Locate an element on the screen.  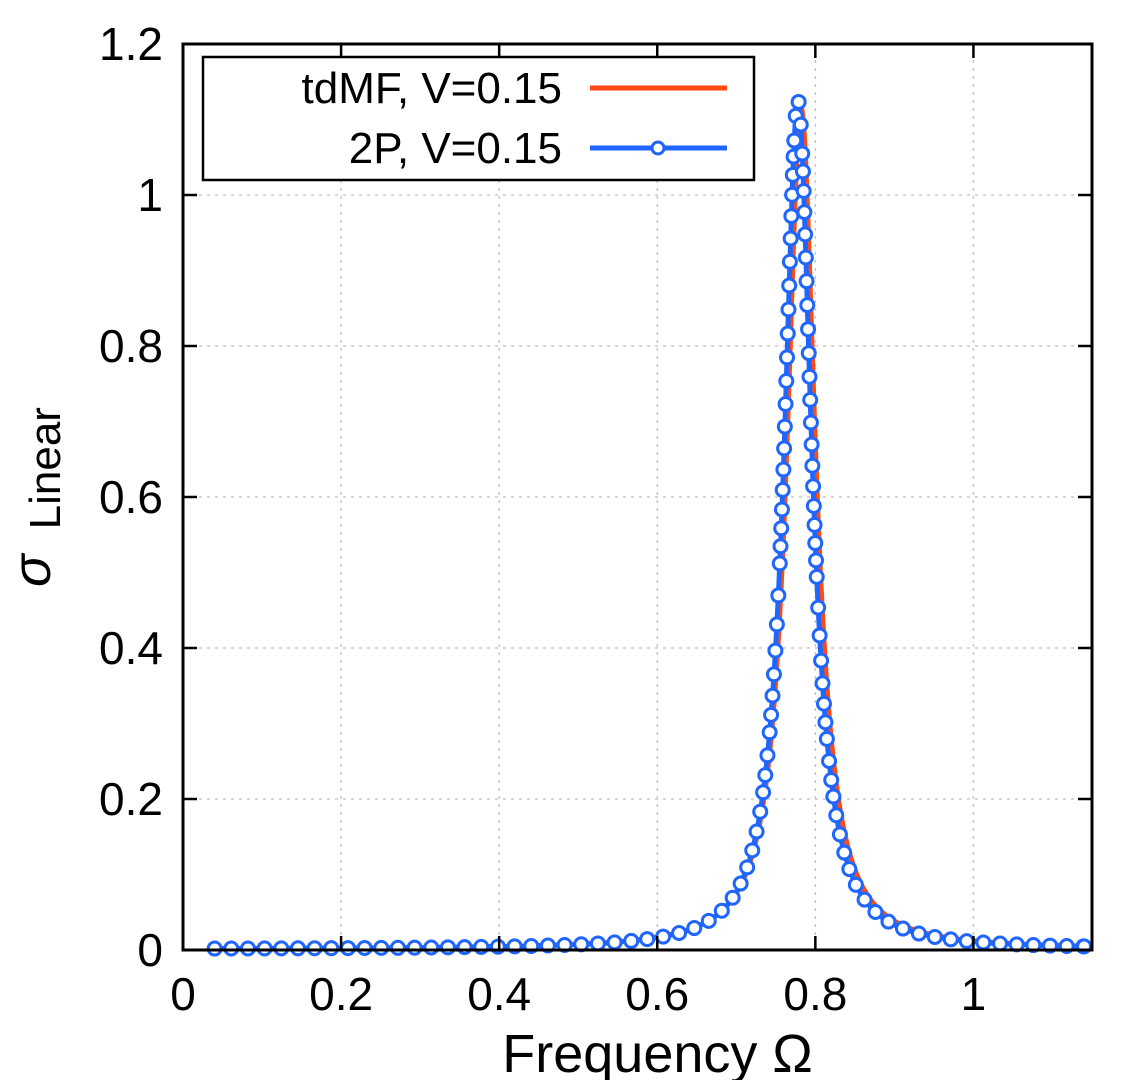
y-axis-subscript: Linear is located at coordinates (45, 468).